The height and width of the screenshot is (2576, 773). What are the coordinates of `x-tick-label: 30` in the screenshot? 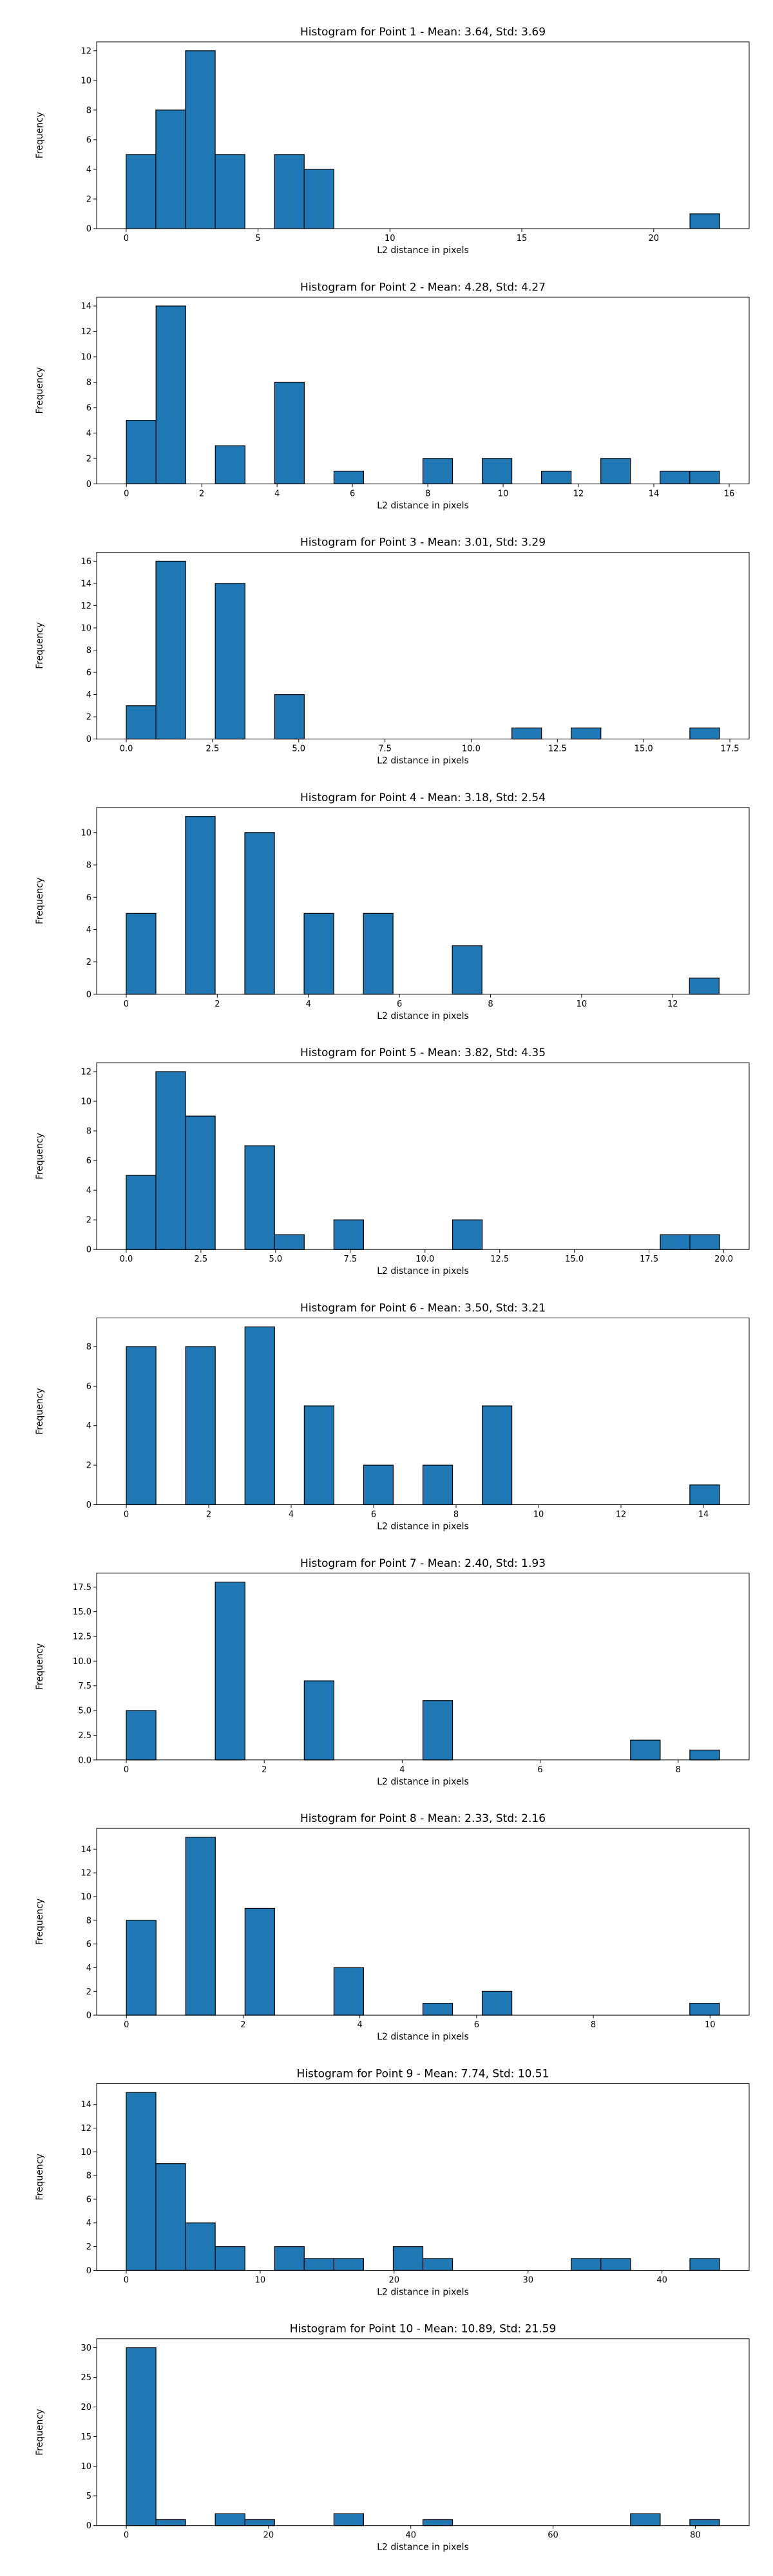 It's located at (527, 2280).